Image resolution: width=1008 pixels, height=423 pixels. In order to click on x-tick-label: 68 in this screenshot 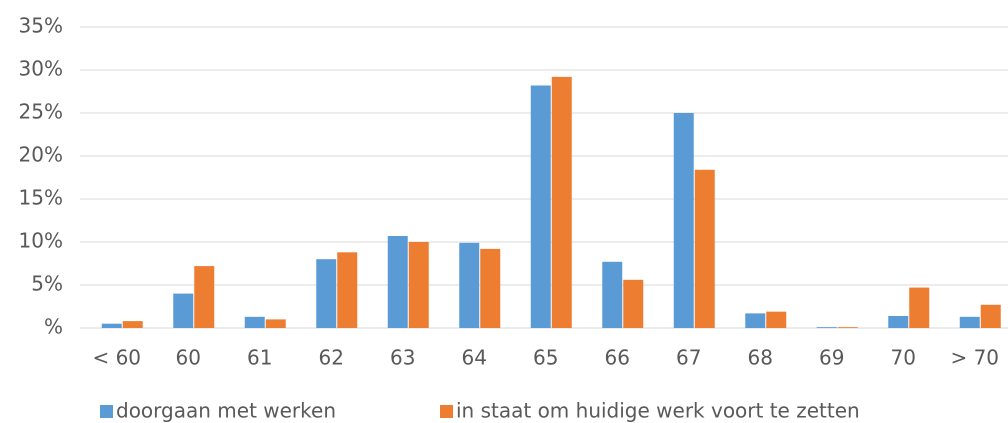, I will do `click(760, 358)`.